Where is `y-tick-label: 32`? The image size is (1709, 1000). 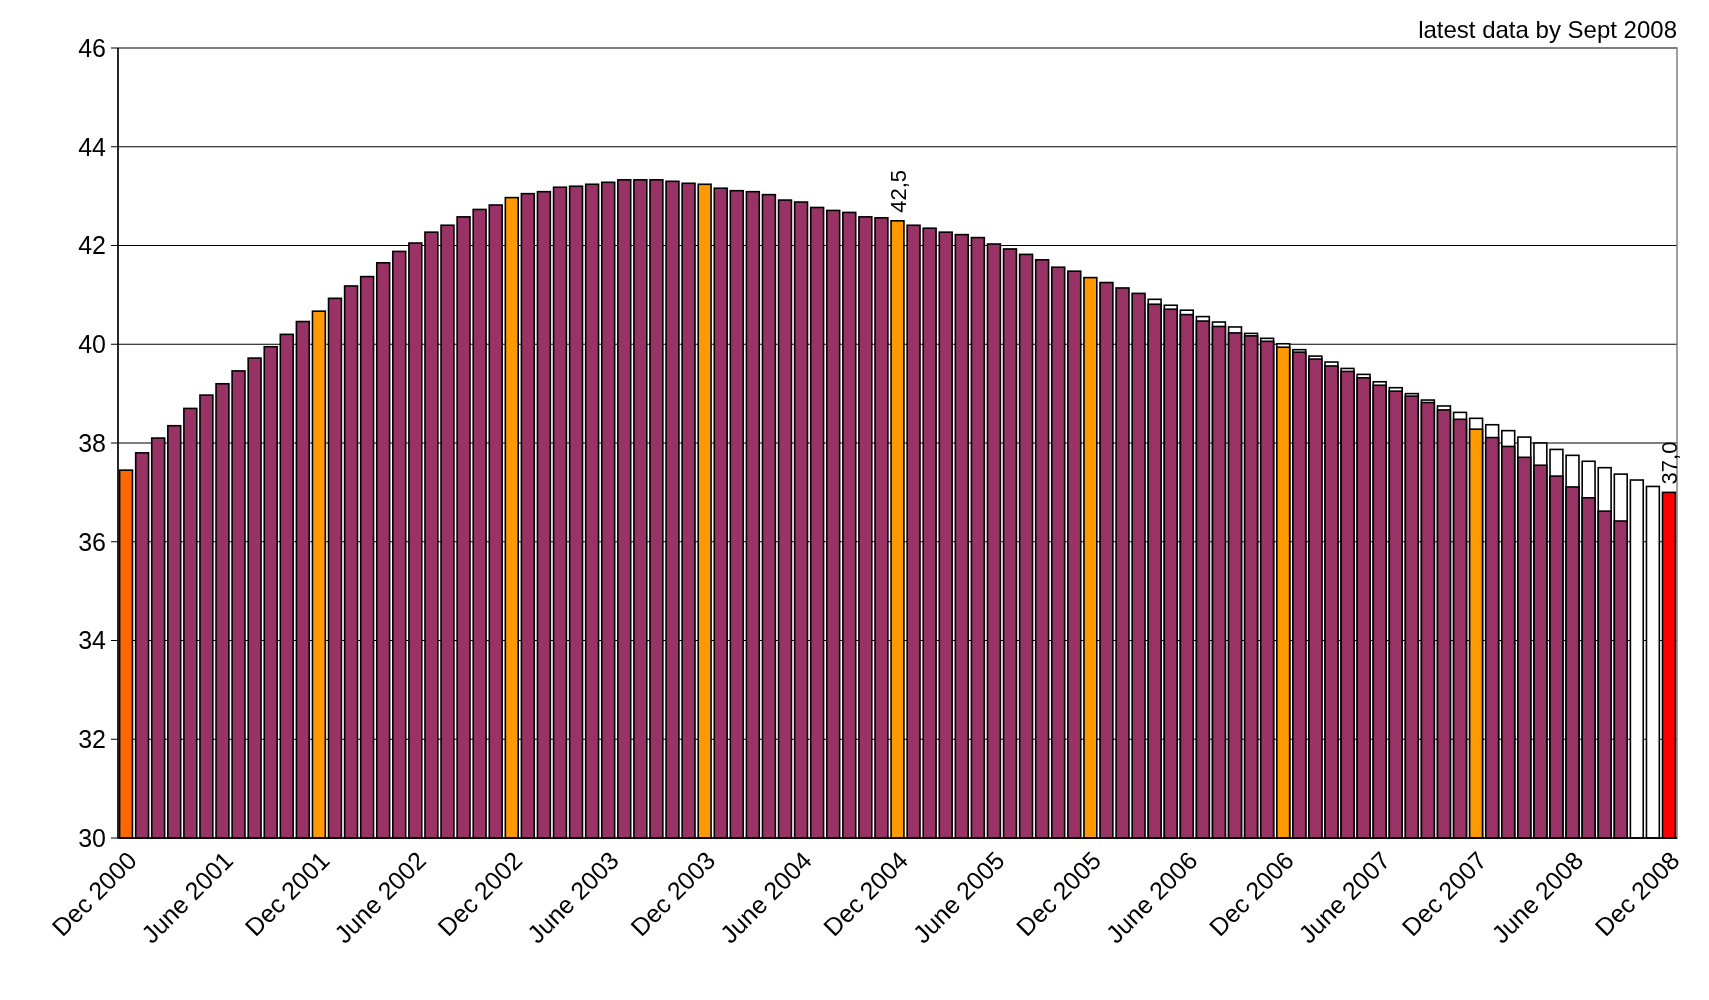
y-tick-label: 32 is located at coordinates (92, 739).